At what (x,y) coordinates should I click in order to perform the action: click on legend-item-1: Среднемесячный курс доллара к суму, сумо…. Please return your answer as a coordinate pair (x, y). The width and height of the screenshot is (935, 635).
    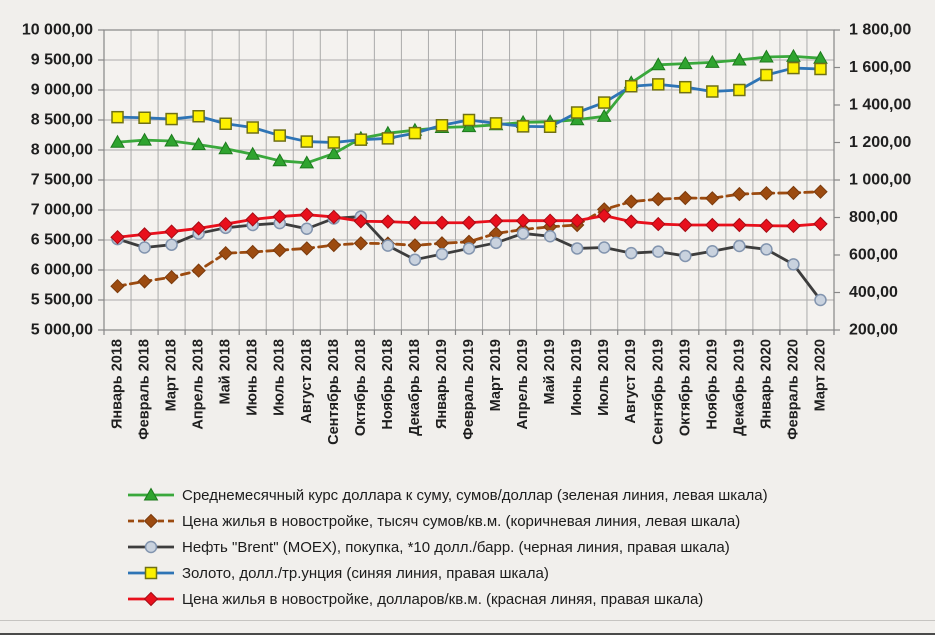
    Looking at the image, I should click on (447, 495).